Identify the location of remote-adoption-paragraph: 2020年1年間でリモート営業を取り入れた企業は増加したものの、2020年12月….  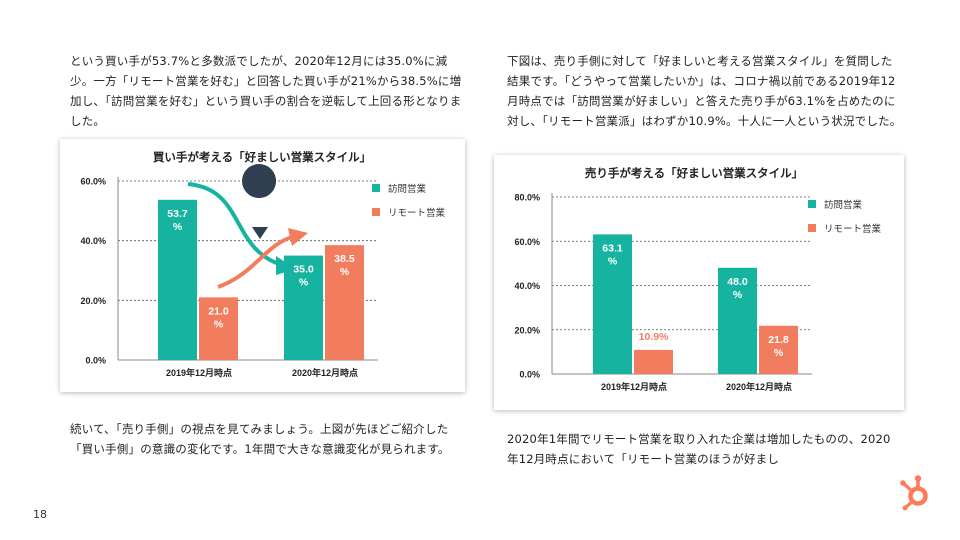
(699, 449).